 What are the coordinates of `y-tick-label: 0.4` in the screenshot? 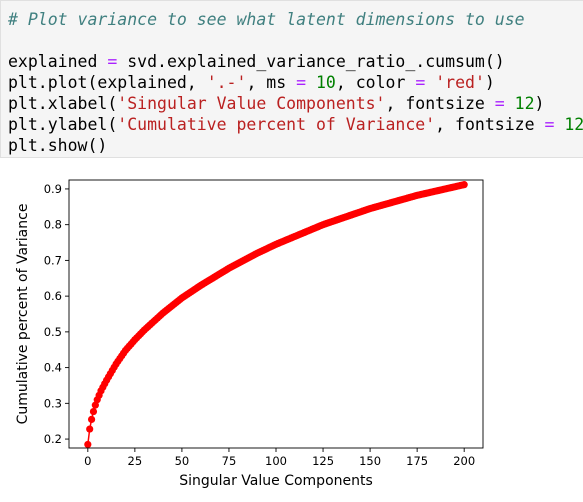 It's located at (53, 368).